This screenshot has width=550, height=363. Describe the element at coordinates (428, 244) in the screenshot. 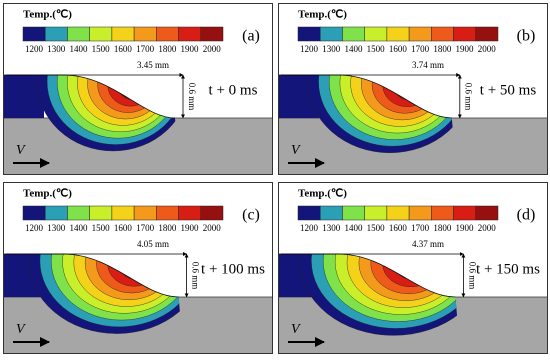

I see `length-label: 4.37 mm` at that location.